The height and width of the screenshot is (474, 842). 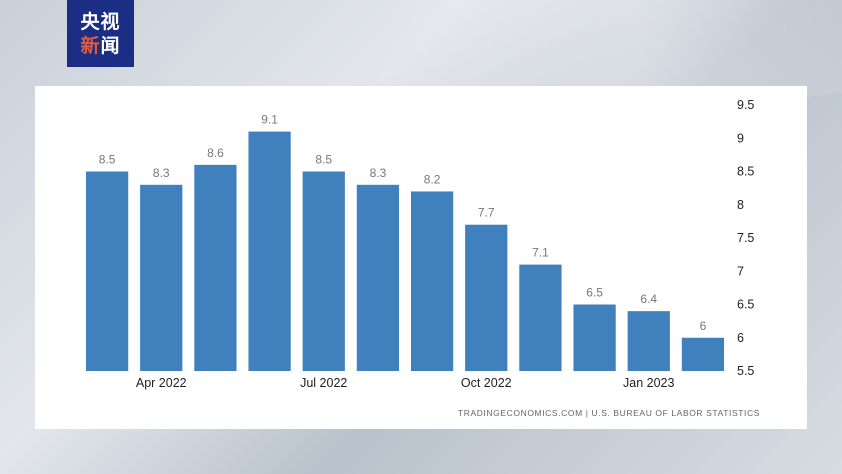 I want to click on y-tick-label-4: 7.5, so click(x=745, y=238).